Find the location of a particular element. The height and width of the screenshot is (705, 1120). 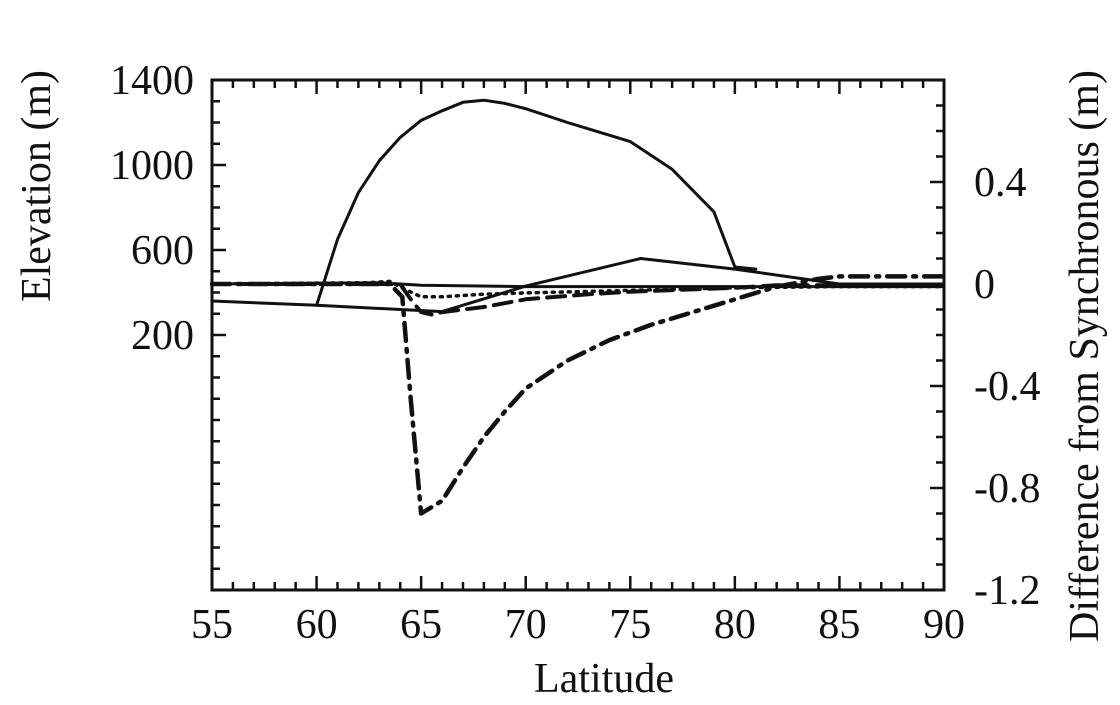

right-y-tick-label: -0.4 is located at coordinates (1007, 387).